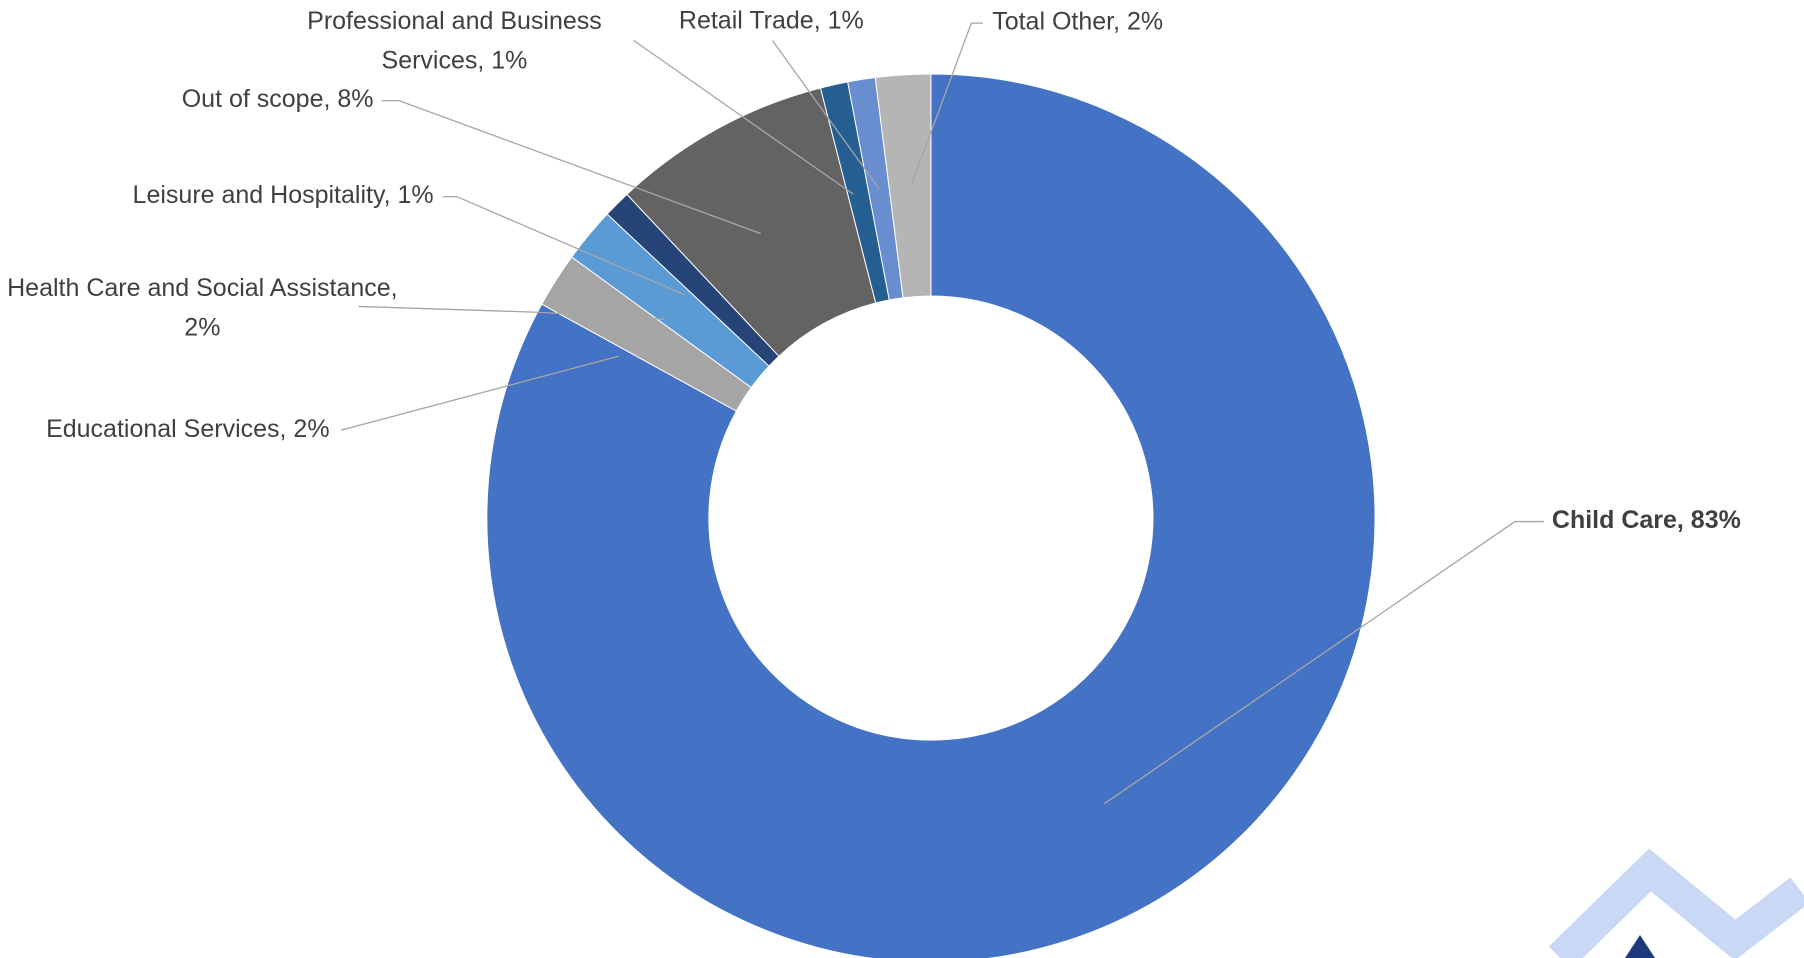 This screenshot has width=1804, height=958. What do you see at coordinates (1676, 903) in the screenshot?
I see `logo` at bounding box center [1676, 903].